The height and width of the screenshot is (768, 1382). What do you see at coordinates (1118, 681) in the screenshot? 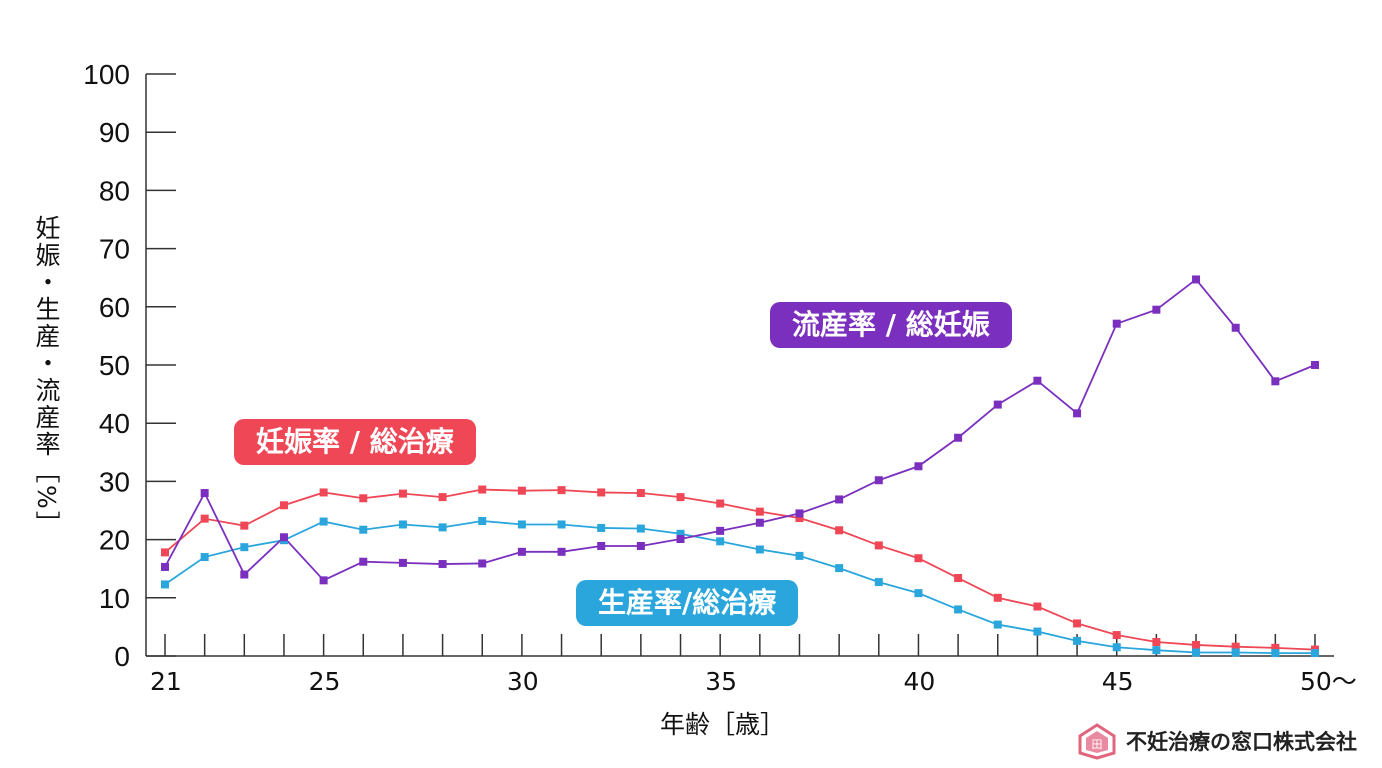
I see `x-tick-label: 45` at bounding box center [1118, 681].